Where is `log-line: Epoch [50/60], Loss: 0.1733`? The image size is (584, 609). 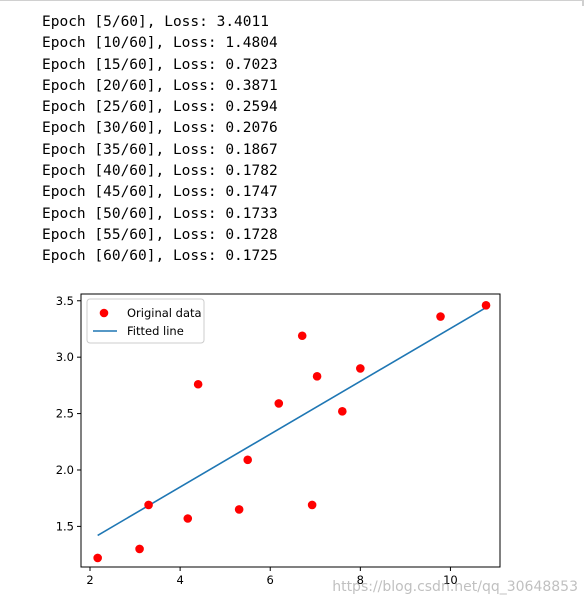 log-line: Epoch [50/60], Loss: 0.1733 is located at coordinates (160, 213).